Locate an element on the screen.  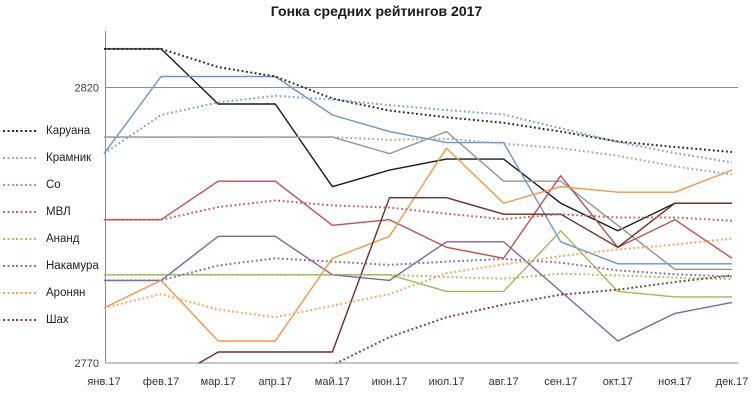
legend-label: Накамура is located at coordinates (72, 265).